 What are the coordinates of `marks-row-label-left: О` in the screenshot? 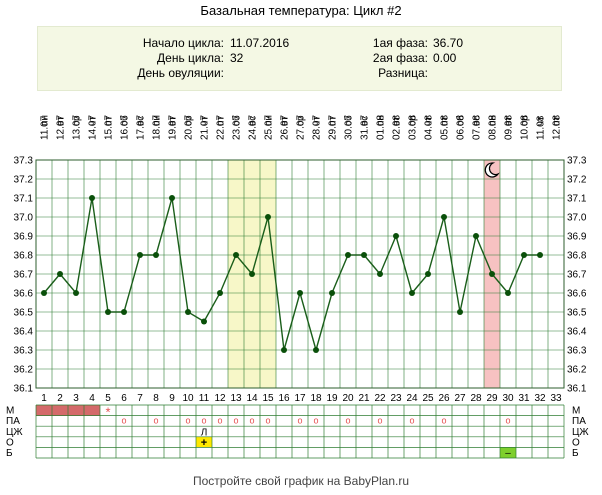 It's located at (10, 442).